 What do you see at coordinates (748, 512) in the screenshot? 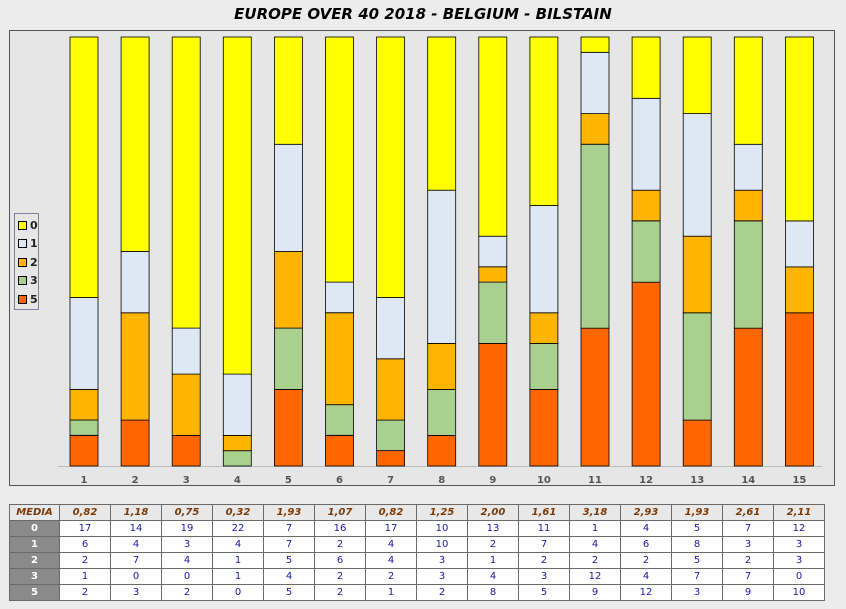
I see `media-cell: 2,61` at bounding box center [748, 512].